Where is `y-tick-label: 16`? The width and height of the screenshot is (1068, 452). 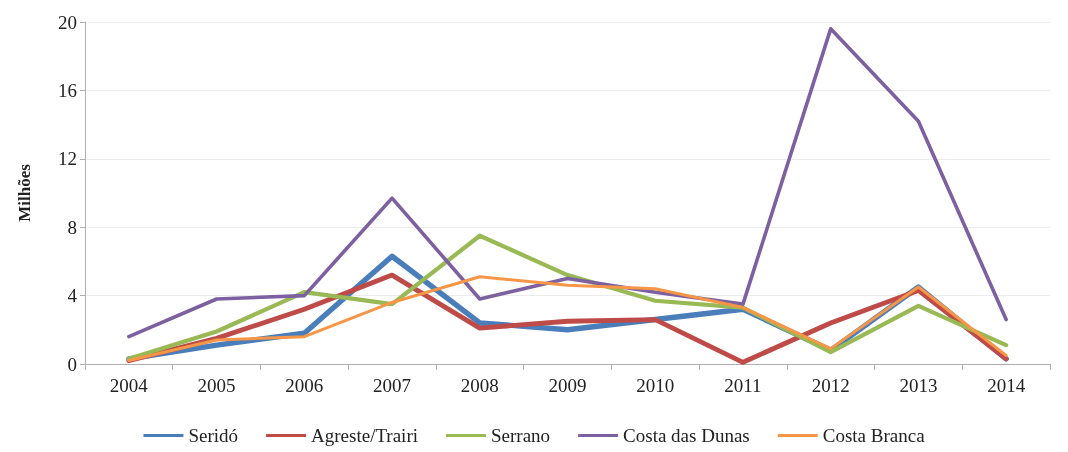
y-tick-label: 16 is located at coordinates (67, 90).